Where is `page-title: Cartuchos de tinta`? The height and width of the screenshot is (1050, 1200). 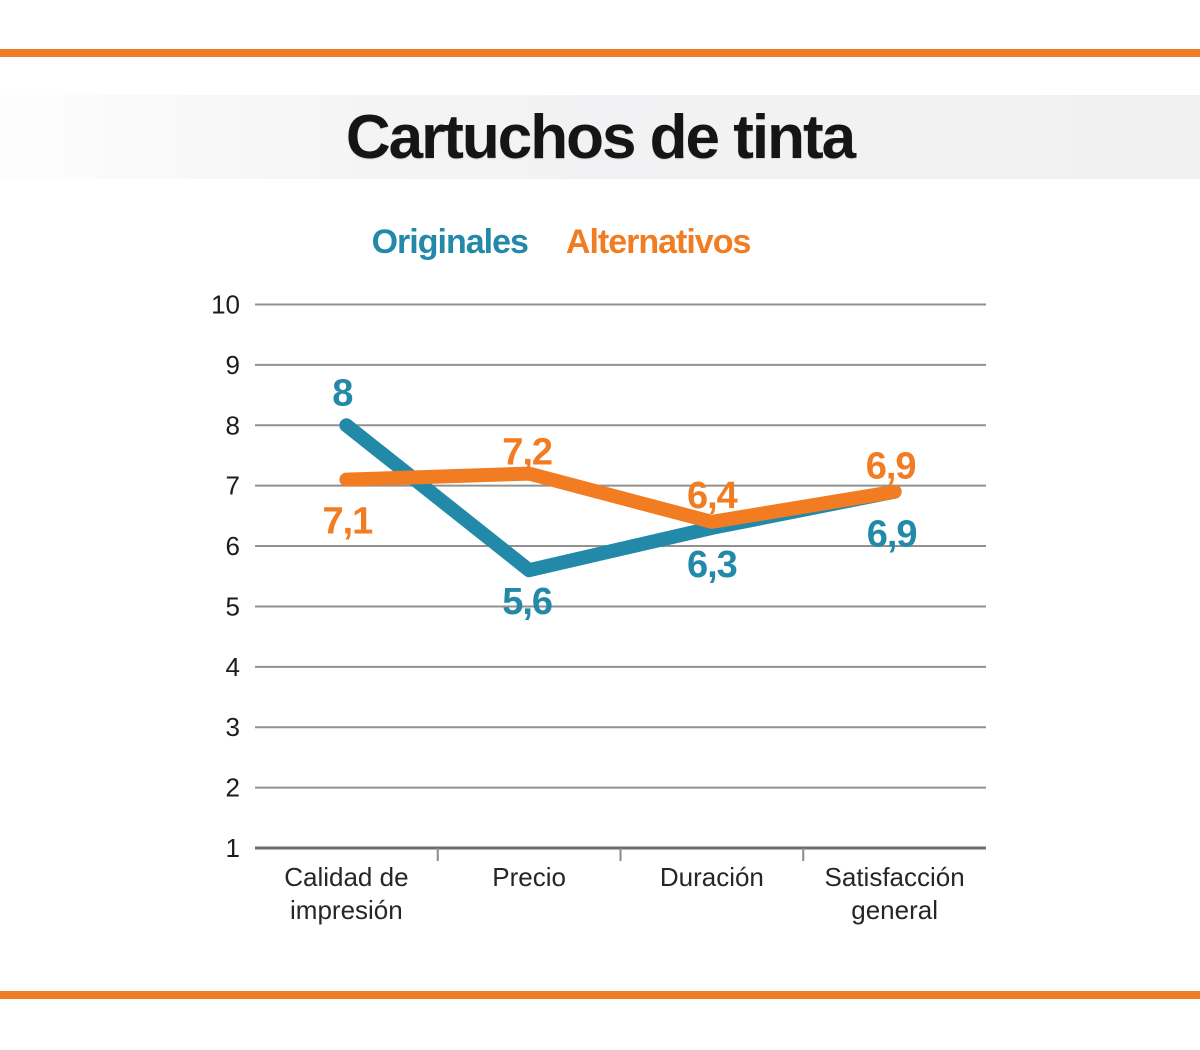
page-title: Cartuchos de tinta is located at coordinates (600, 137).